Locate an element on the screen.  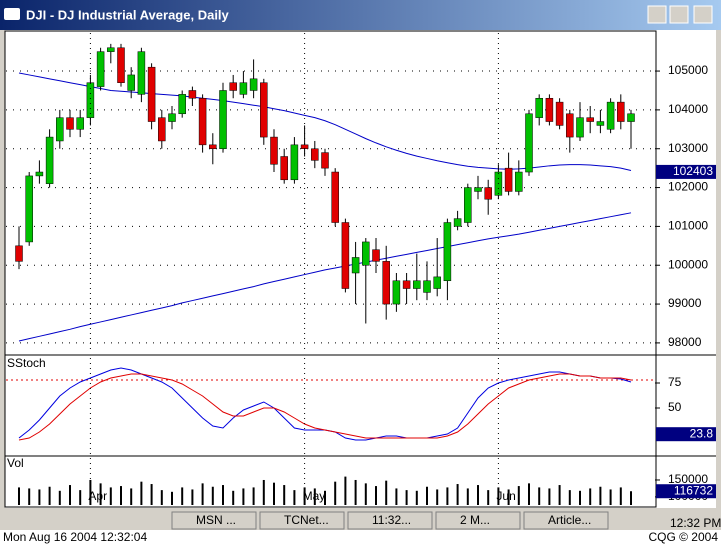
month-label: Jun is located at coordinates (505, 496).